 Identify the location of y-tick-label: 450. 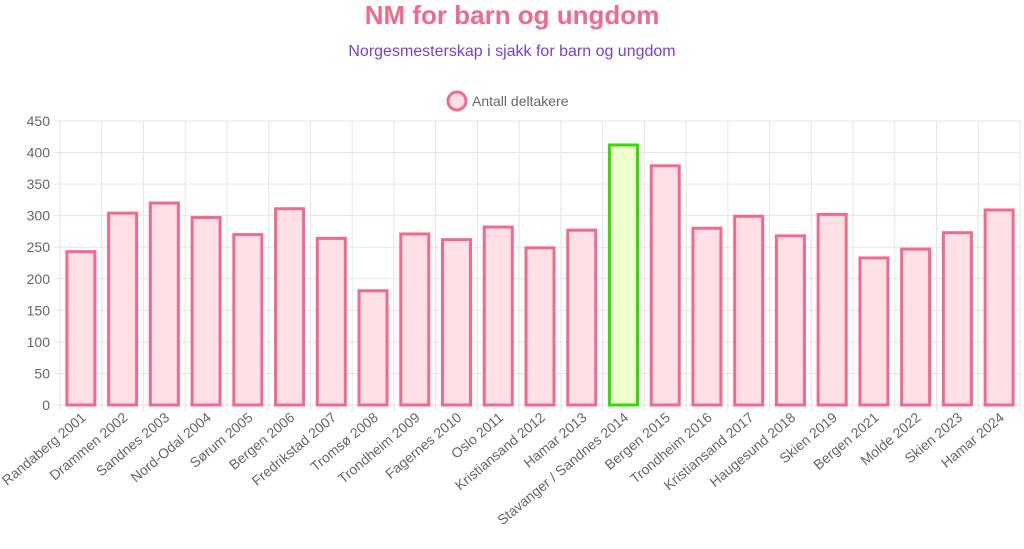
(39, 121).